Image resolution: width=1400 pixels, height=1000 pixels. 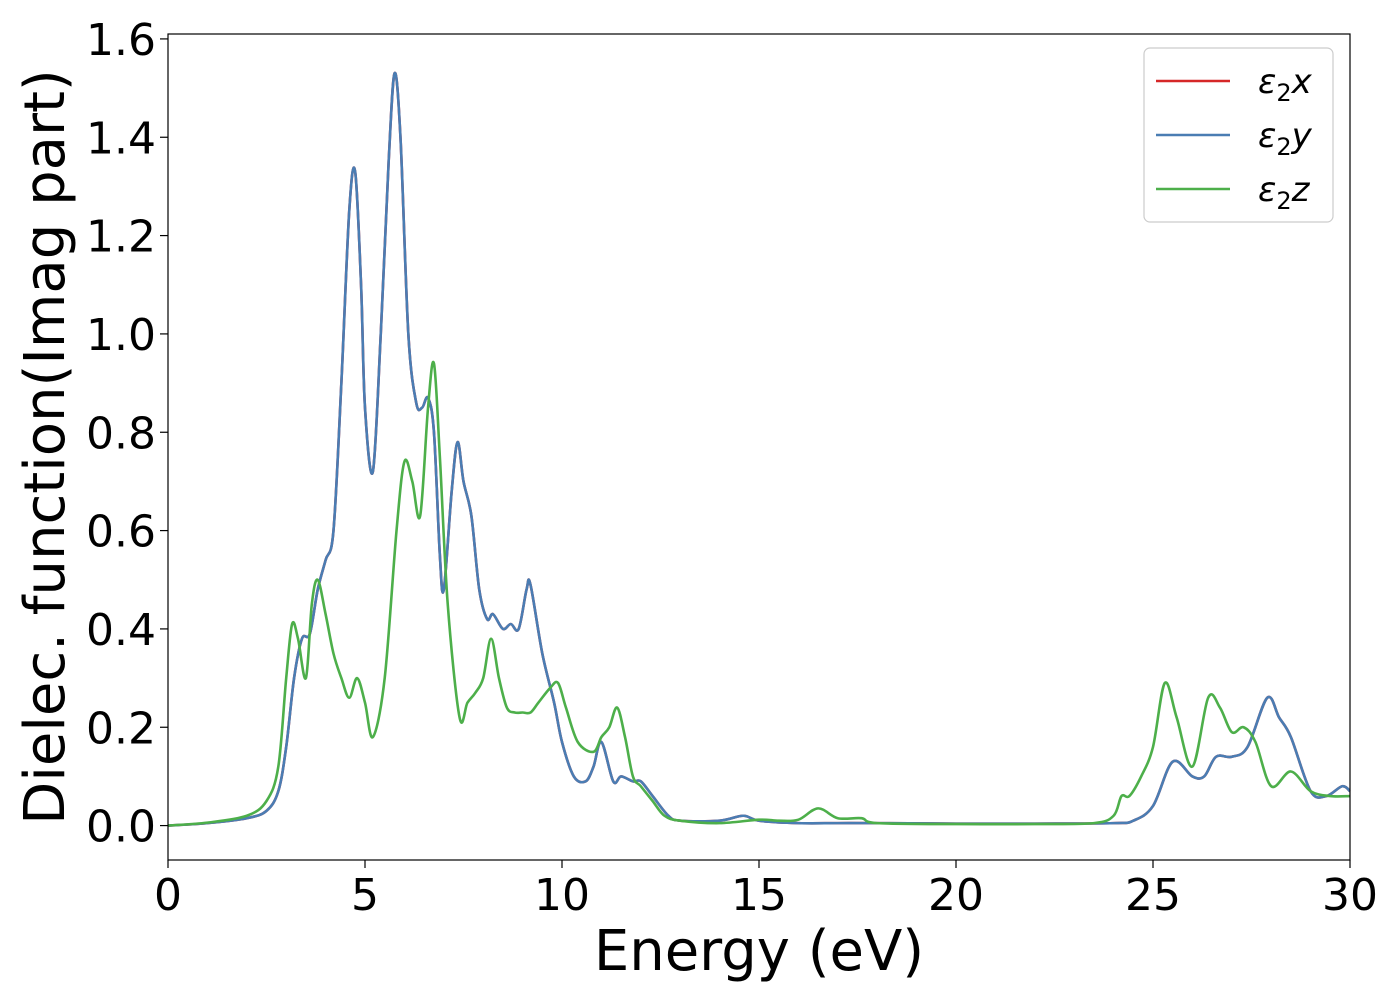 I want to click on legend-axis: z, so click(x=1301, y=190).